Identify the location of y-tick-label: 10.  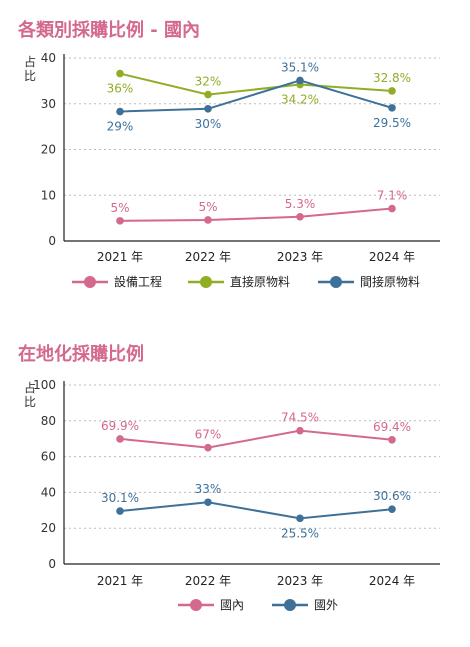
(48, 195).